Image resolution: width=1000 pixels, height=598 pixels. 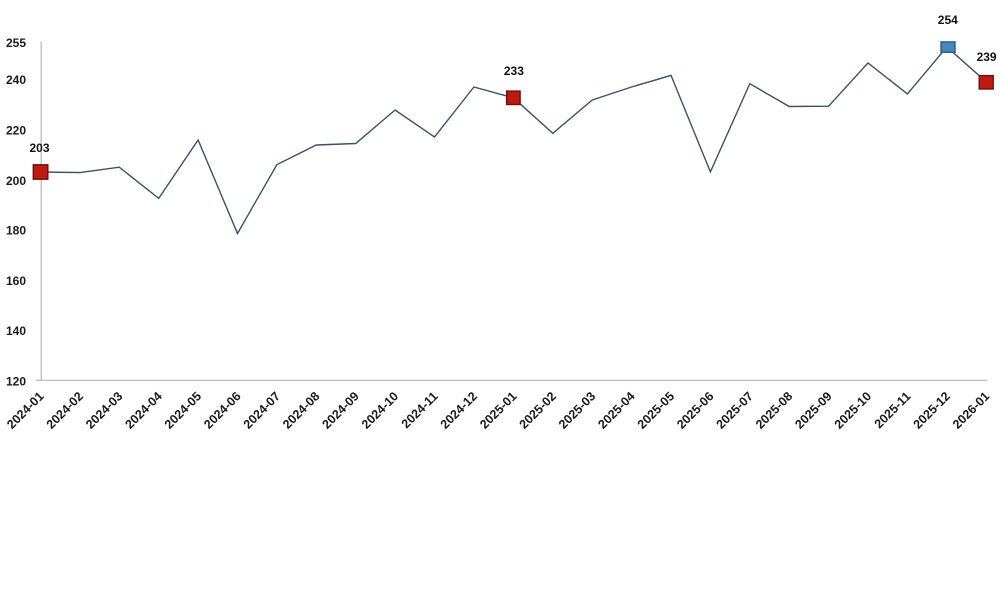 What do you see at coordinates (16, 281) in the screenshot?
I see `svg-text: 160` at bounding box center [16, 281].